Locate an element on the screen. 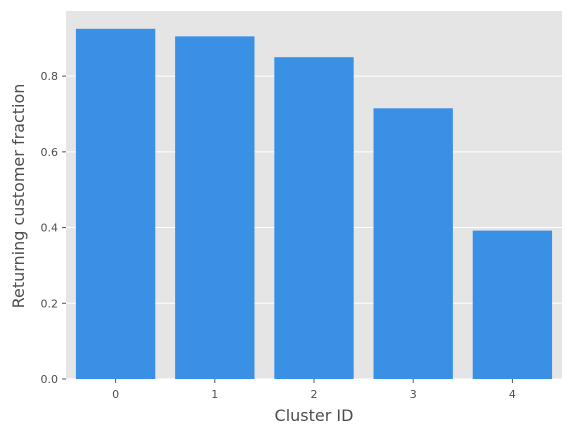 The width and height of the screenshot is (572, 441). y-tick-label-1: 0.2 is located at coordinates (50, 303).